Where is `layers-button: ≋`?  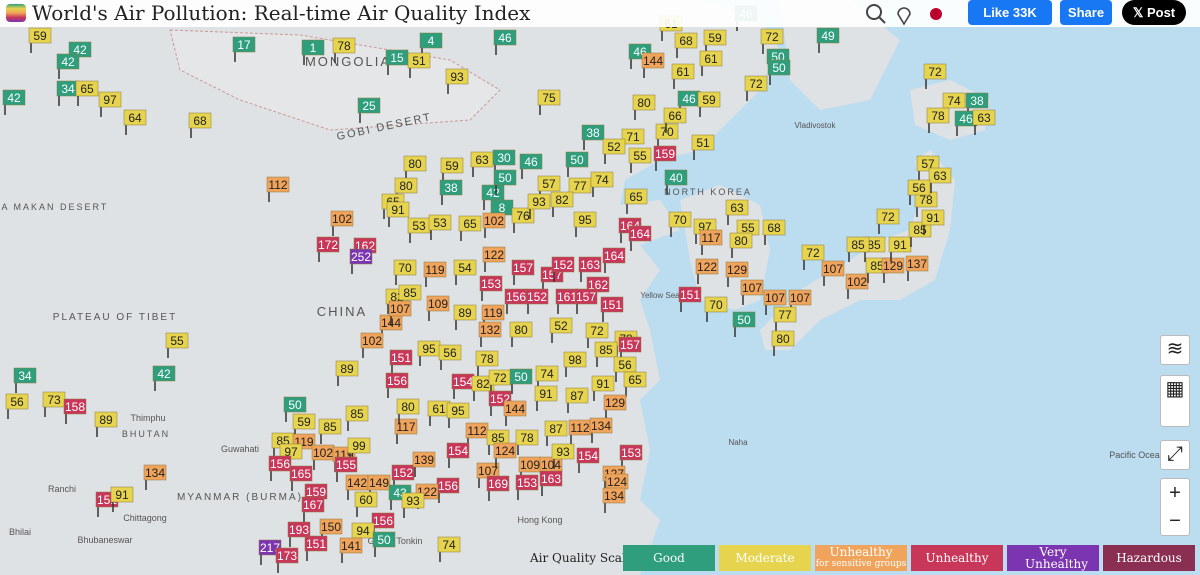
layers-button: ≋ is located at coordinates (1175, 350).